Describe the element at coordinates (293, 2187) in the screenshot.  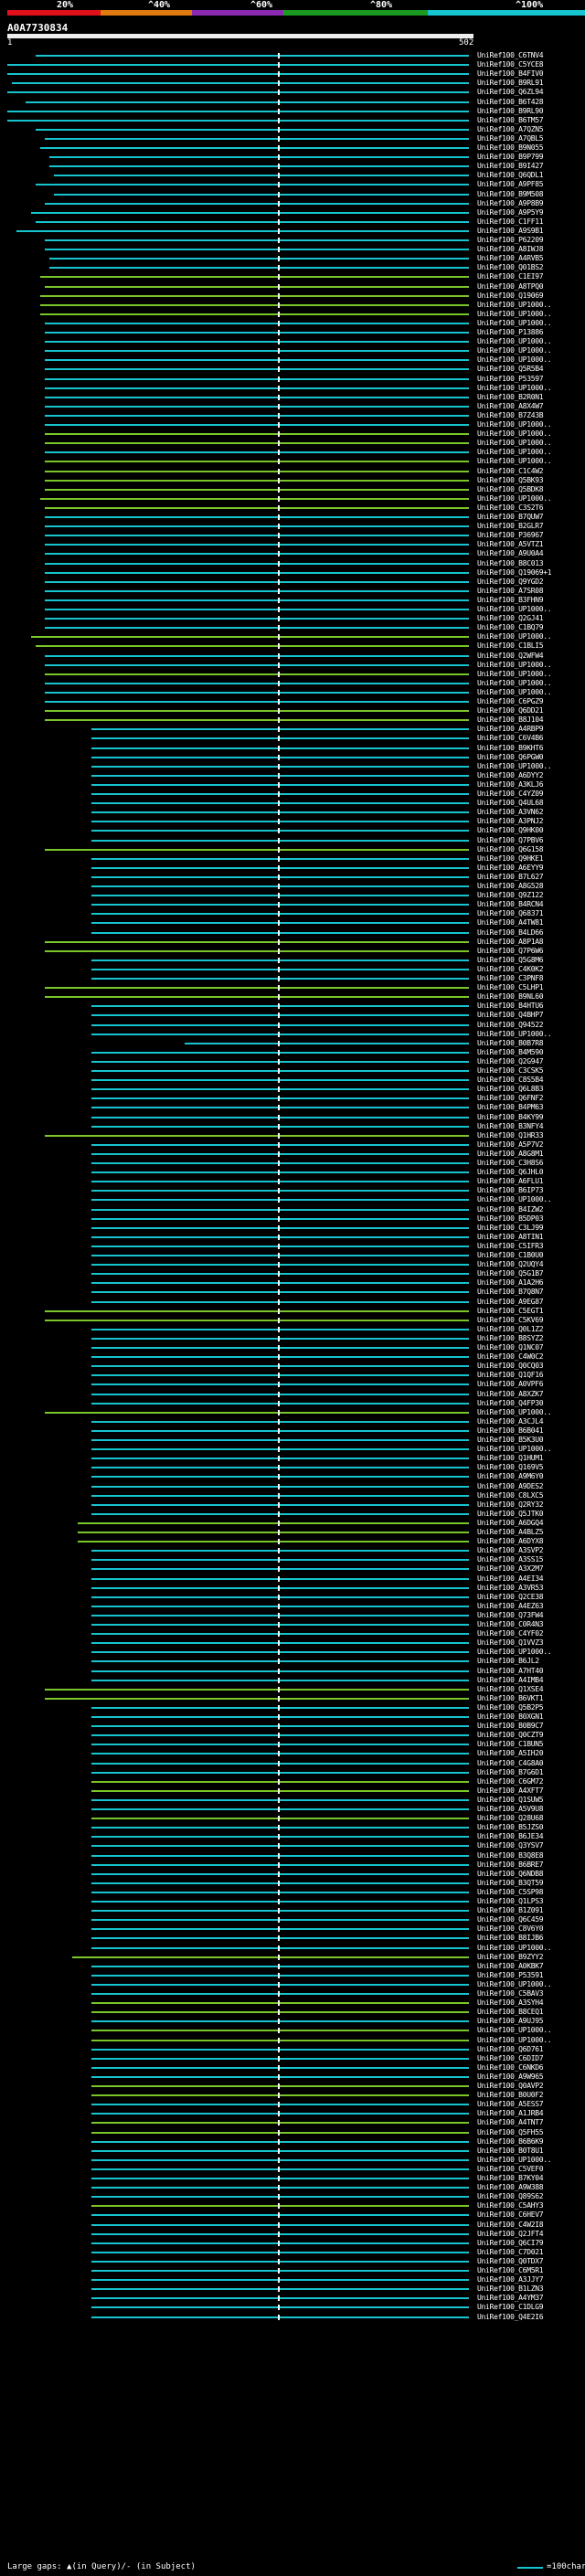
I see `hit-row: UniRef100_A9W388` at that location.